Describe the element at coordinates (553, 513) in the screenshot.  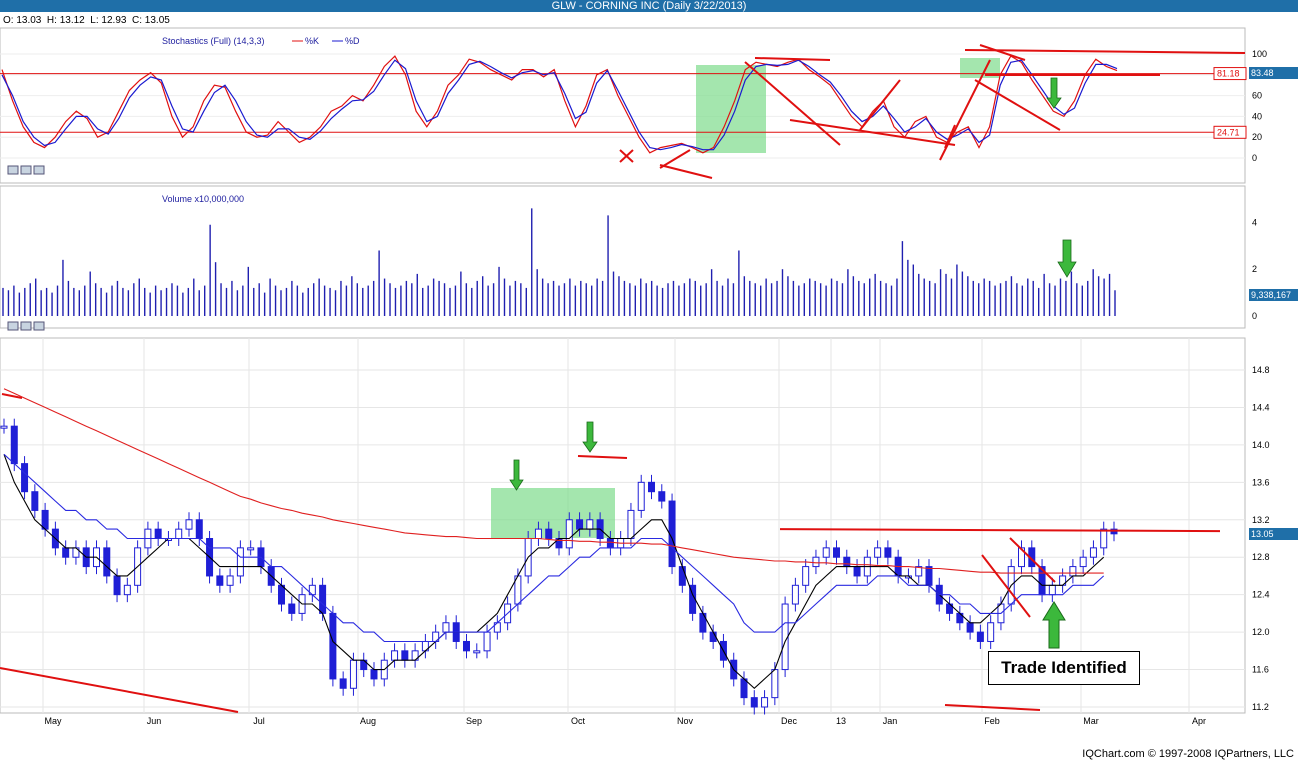
I see `price-highlight-box` at that location.